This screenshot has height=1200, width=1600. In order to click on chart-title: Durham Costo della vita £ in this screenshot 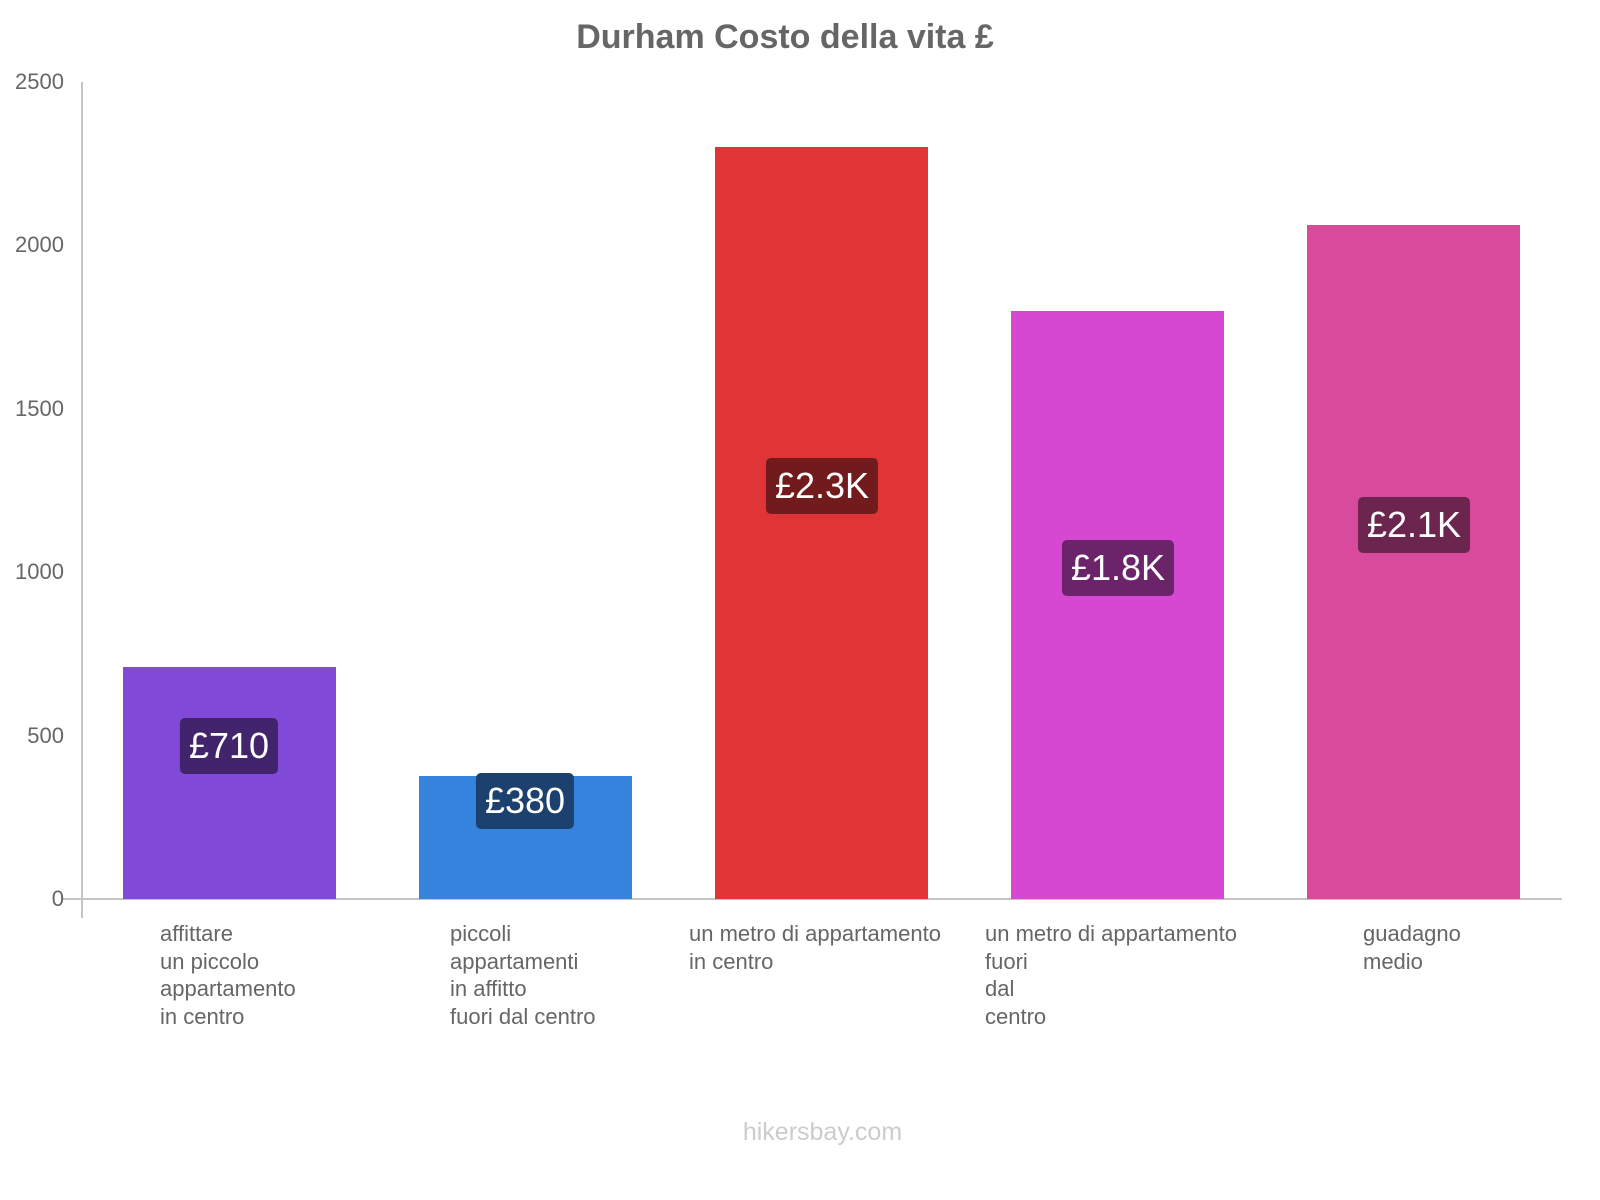, I will do `click(785, 37)`.